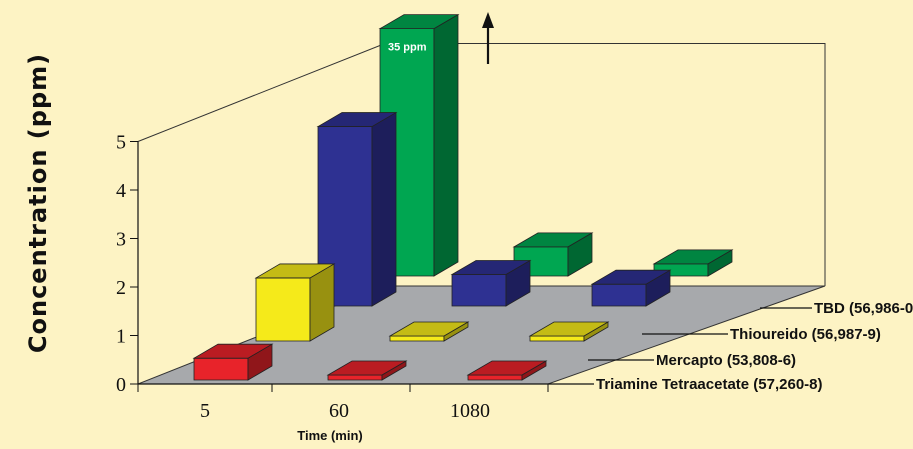 This screenshot has width=913, height=449. Describe the element at coordinates (121, 143) in the screenshot. I see `y-tick-label: 5` at that location.